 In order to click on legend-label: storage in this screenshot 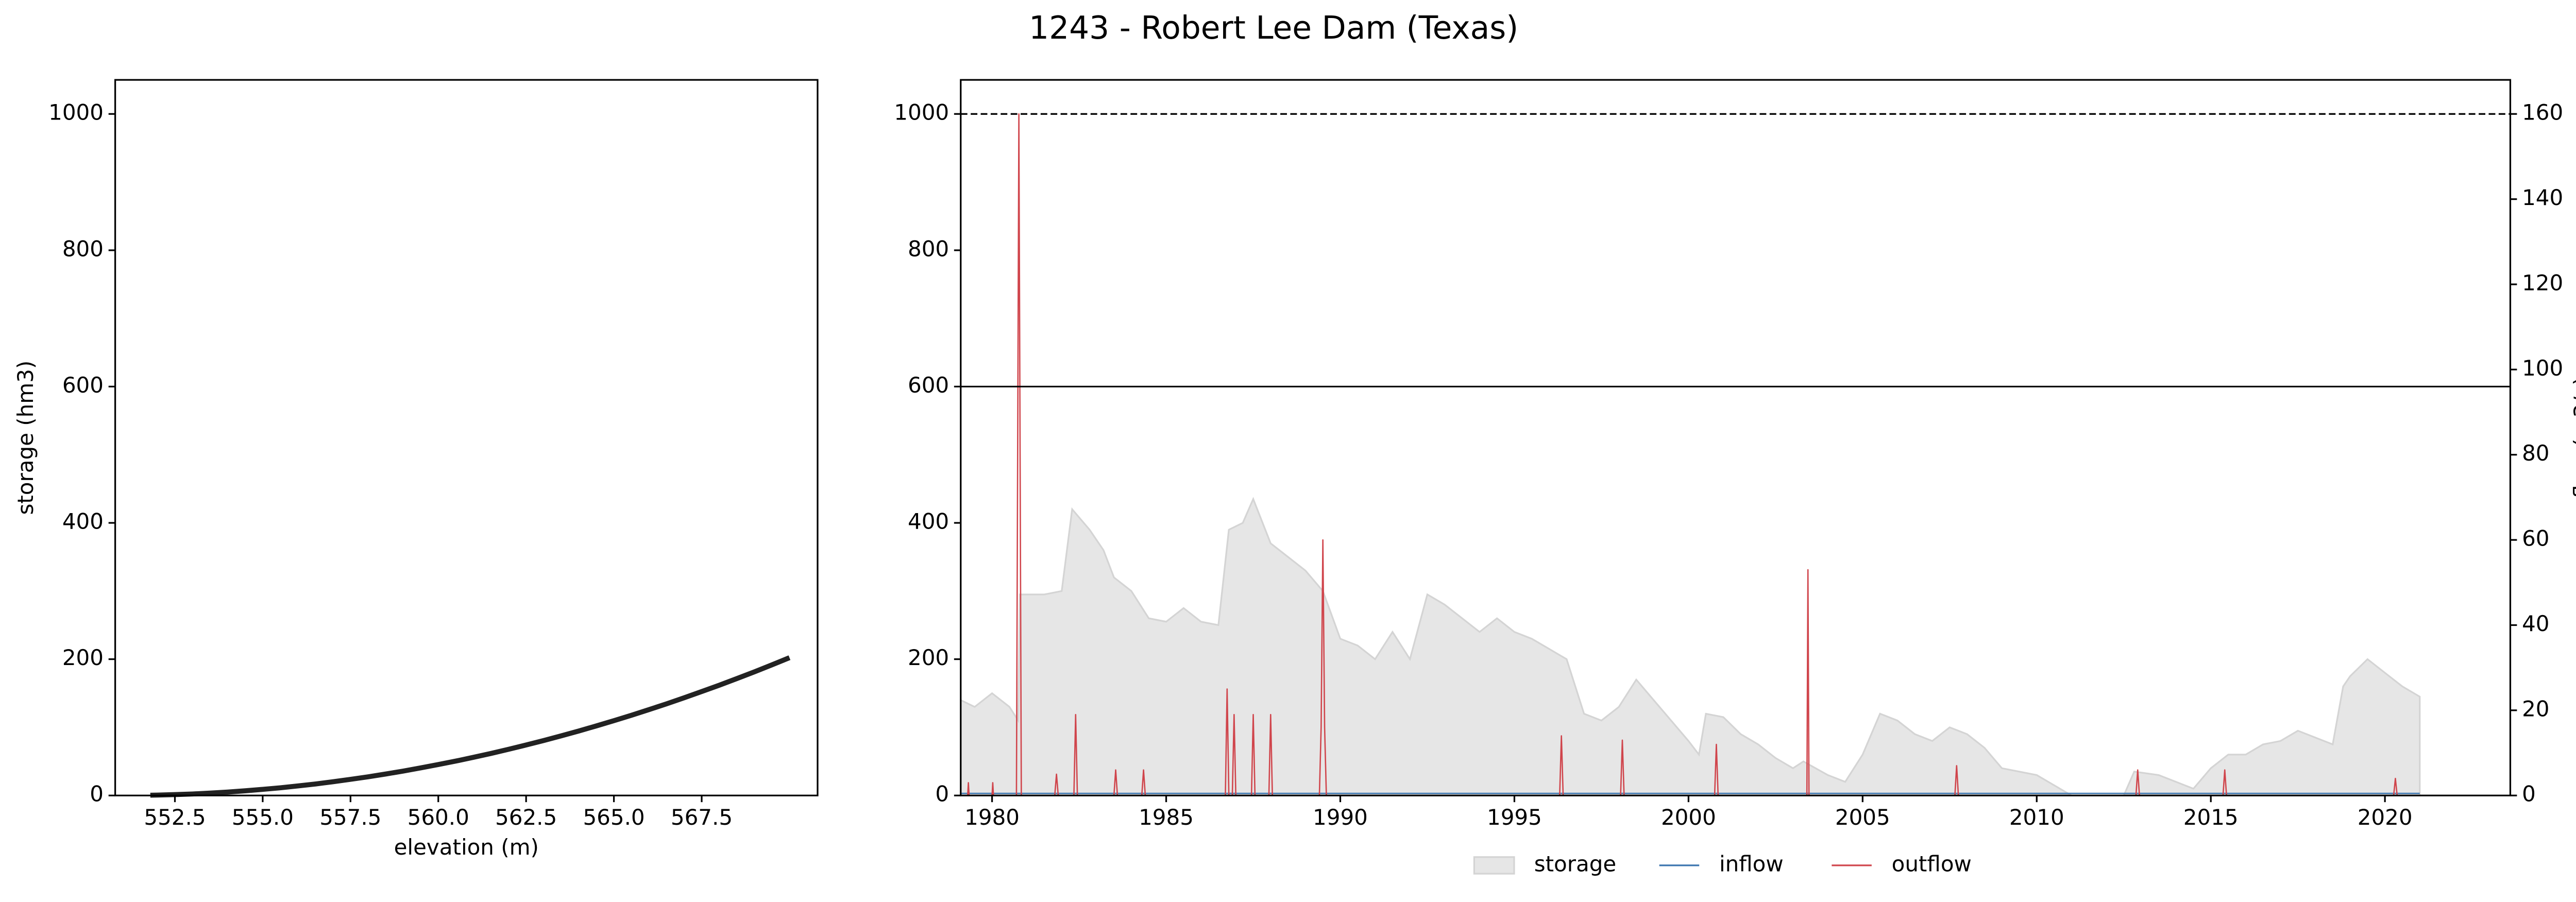, I will do `click(1575, 863)`.